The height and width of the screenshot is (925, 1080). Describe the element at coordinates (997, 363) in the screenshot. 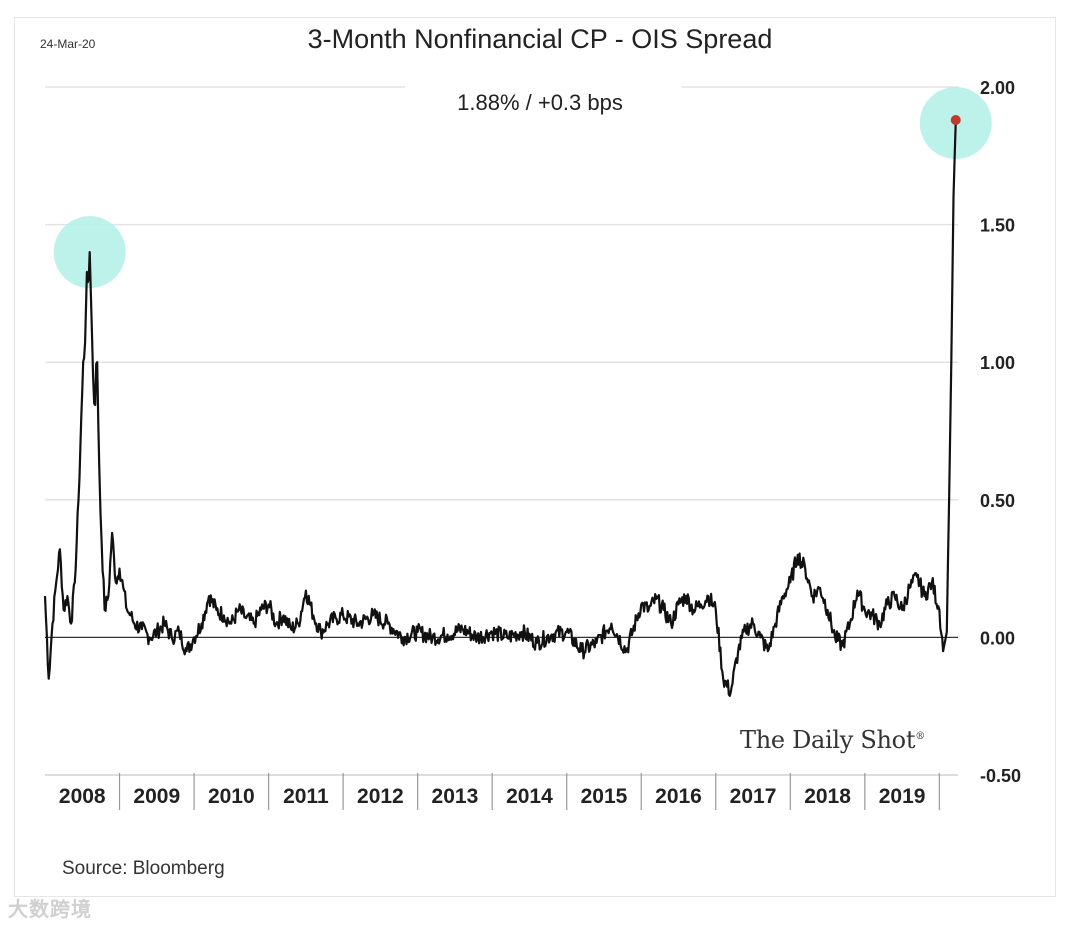

I see `y-tick-label: 1.00` at that location.